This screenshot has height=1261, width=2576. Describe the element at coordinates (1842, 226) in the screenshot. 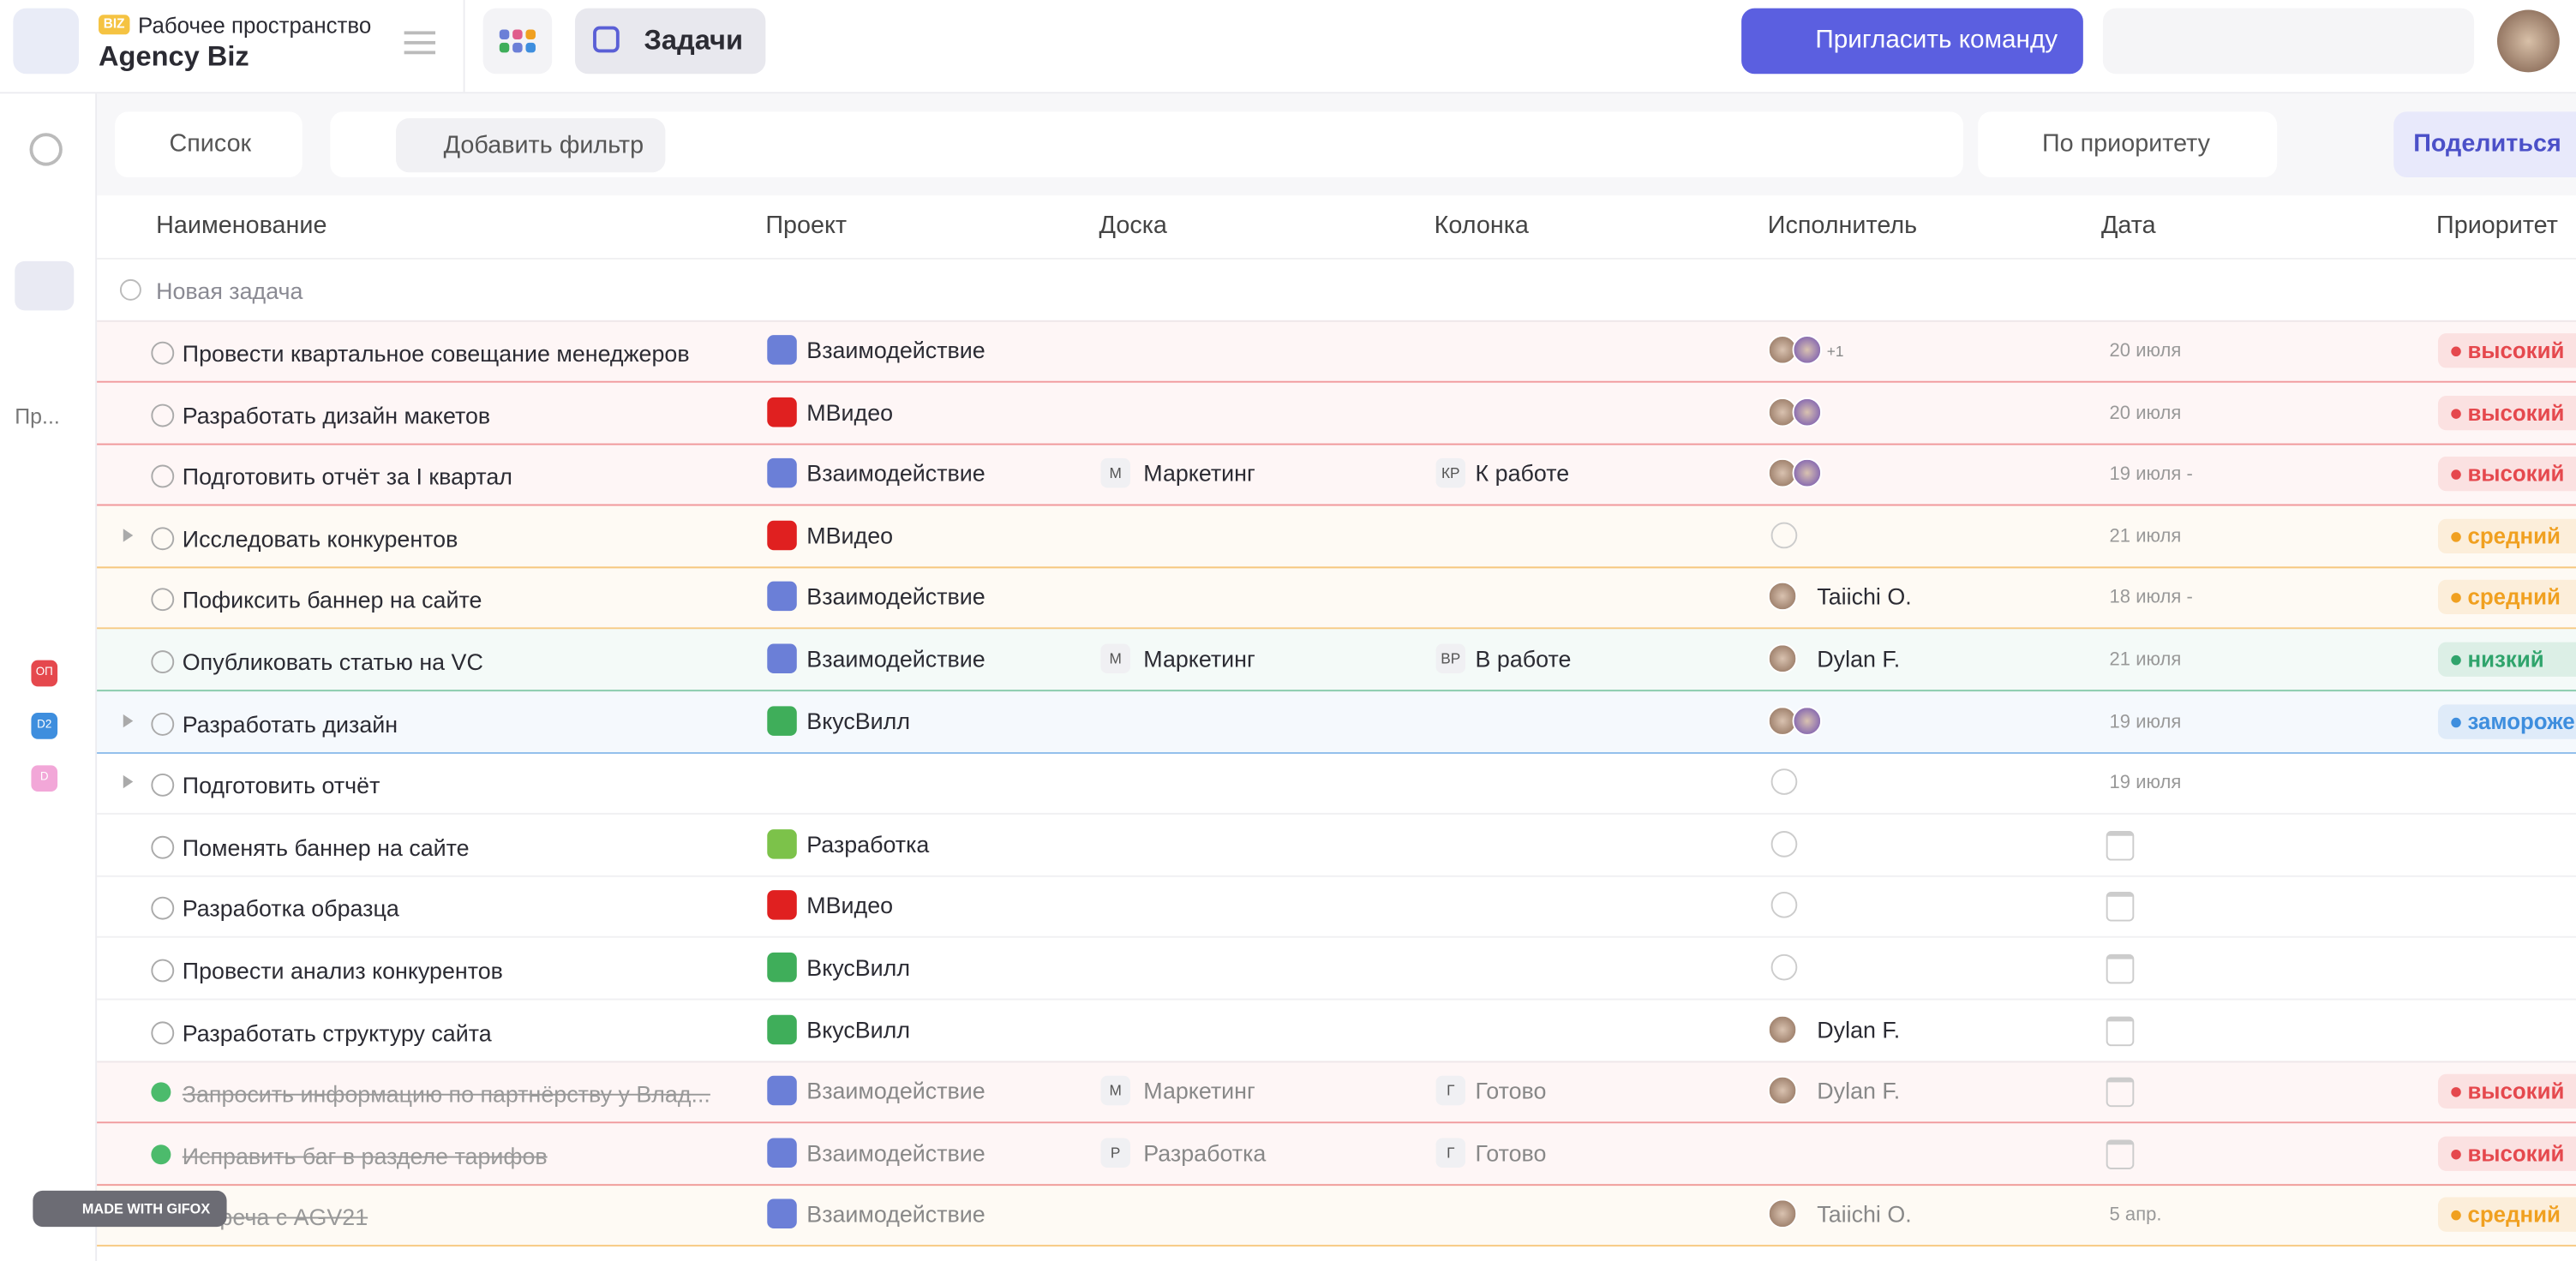

I see `column-header: Исполнитель` at that location.